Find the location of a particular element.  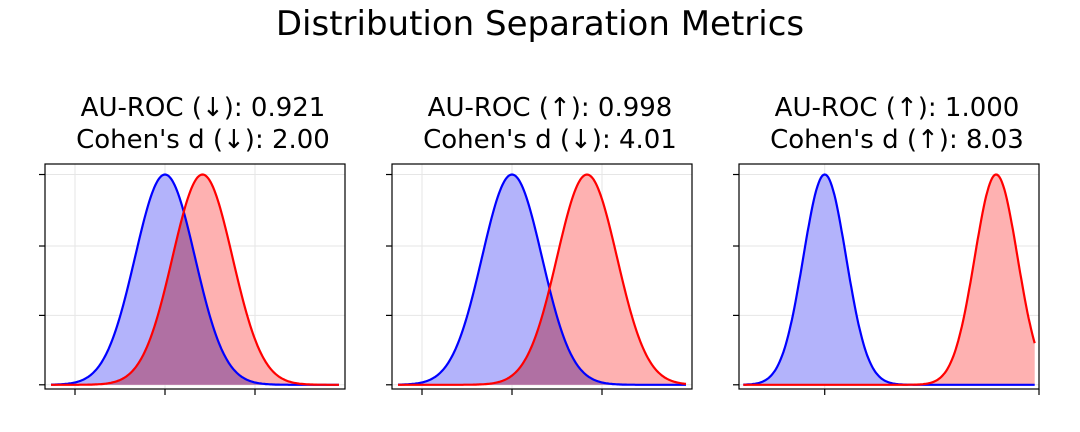

panel-title-auroc: AU-ROC (↓): 0.921 is located at coordinates (203, 108).